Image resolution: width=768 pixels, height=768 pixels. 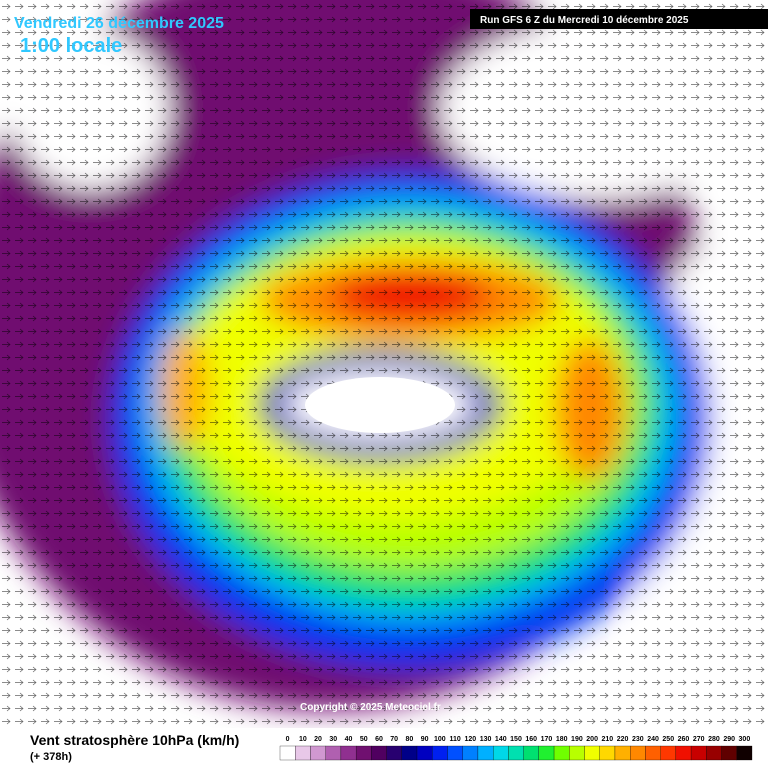 What do you see at coordinates (318, 739) in the screenshot?
I see `legend-label: 20` at bounding box center [318, 739].